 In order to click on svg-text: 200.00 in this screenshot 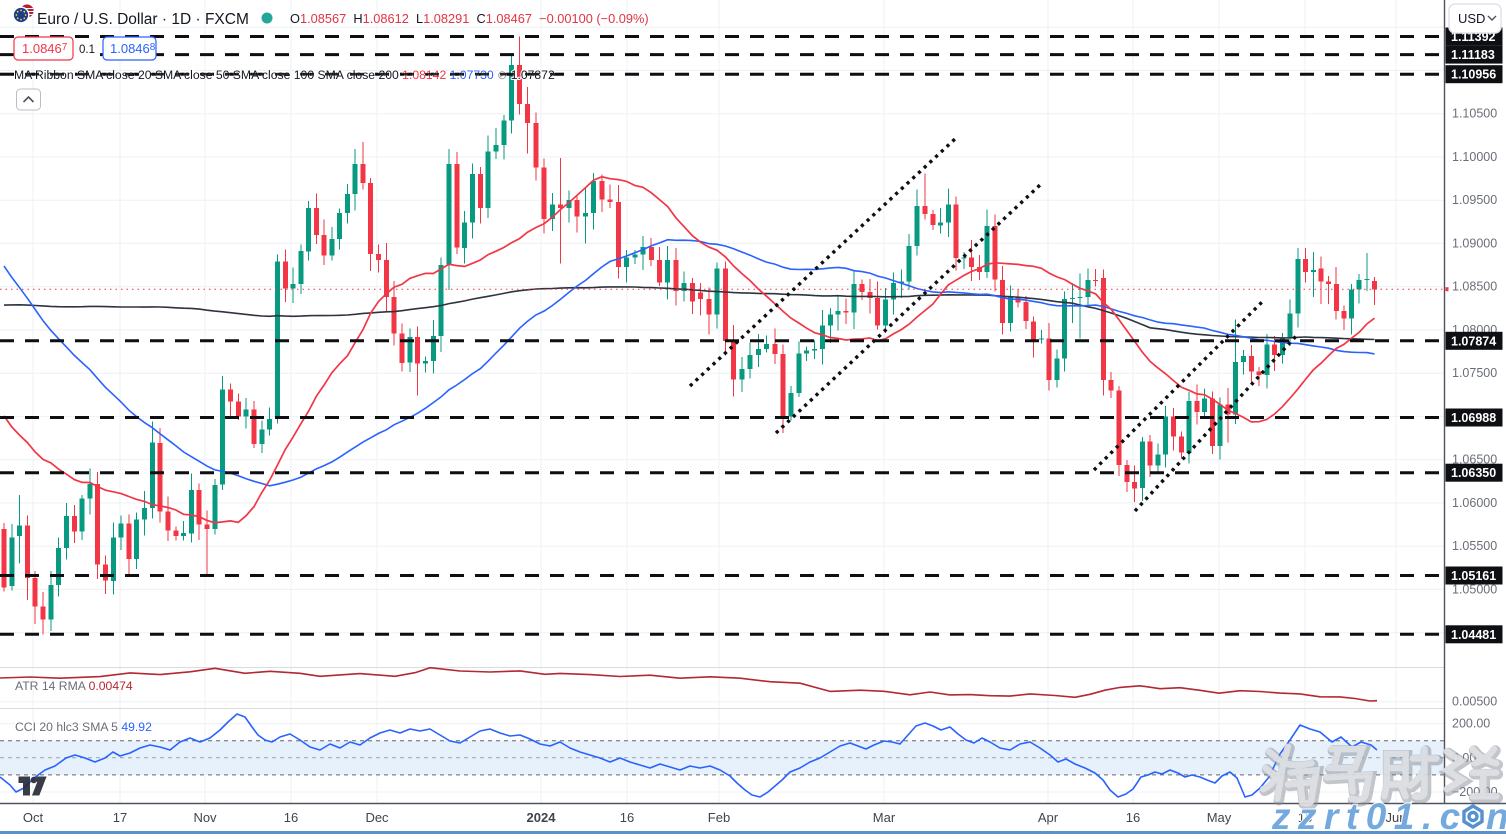, I will do `click(1471, 724)`.